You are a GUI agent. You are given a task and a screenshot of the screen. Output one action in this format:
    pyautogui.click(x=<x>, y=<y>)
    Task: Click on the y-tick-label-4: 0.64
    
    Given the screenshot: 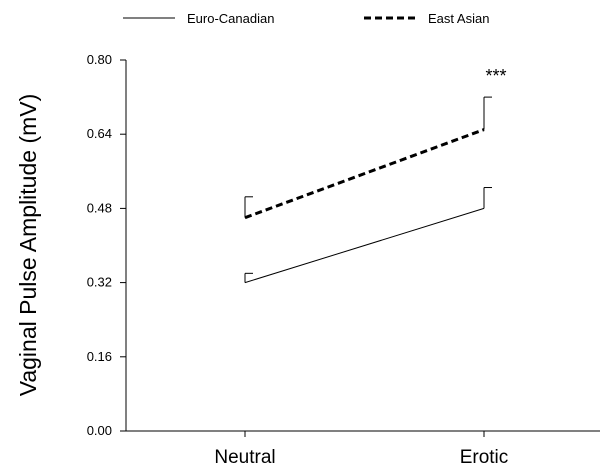 What is the action you would take?
    pyautogui.click(x=99, y=133)
    